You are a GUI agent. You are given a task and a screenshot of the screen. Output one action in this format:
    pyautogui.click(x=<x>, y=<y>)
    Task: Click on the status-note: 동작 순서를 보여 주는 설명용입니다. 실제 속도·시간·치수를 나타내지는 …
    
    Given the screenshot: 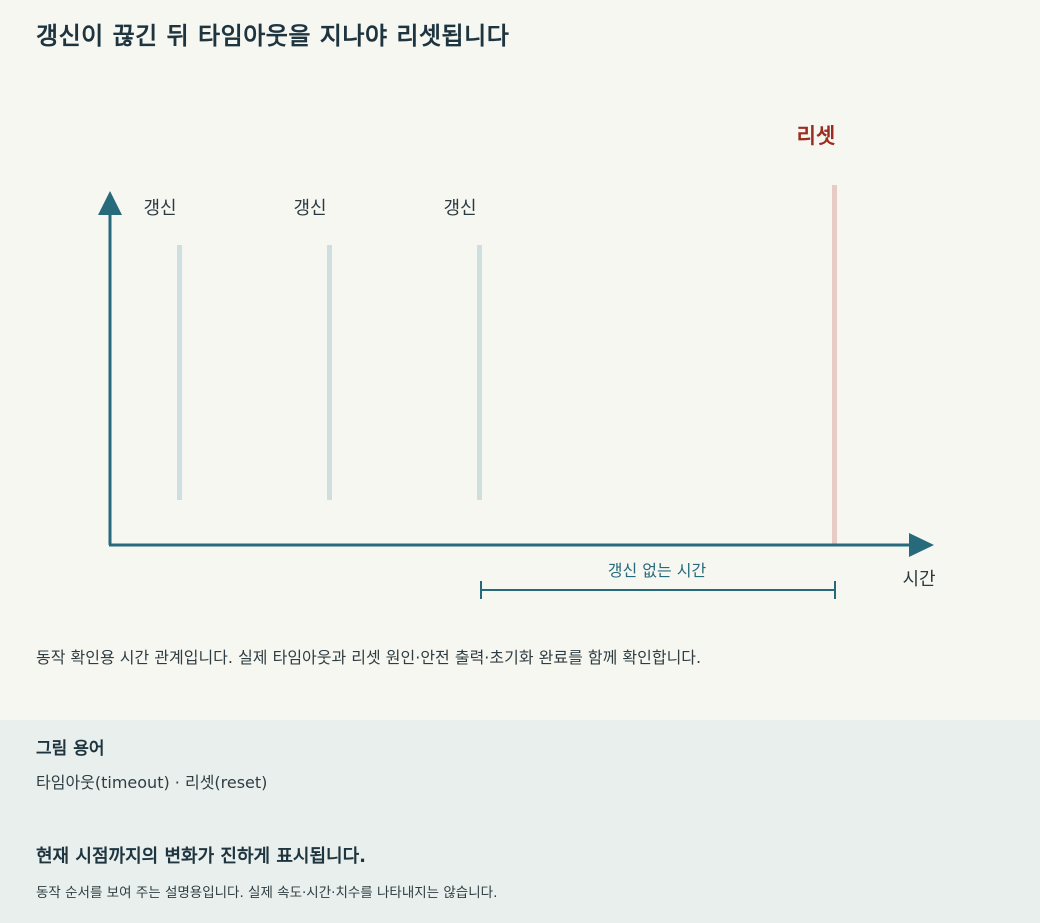 What is the action you would take?
    pyautogui.click(x=267, y=893)
    